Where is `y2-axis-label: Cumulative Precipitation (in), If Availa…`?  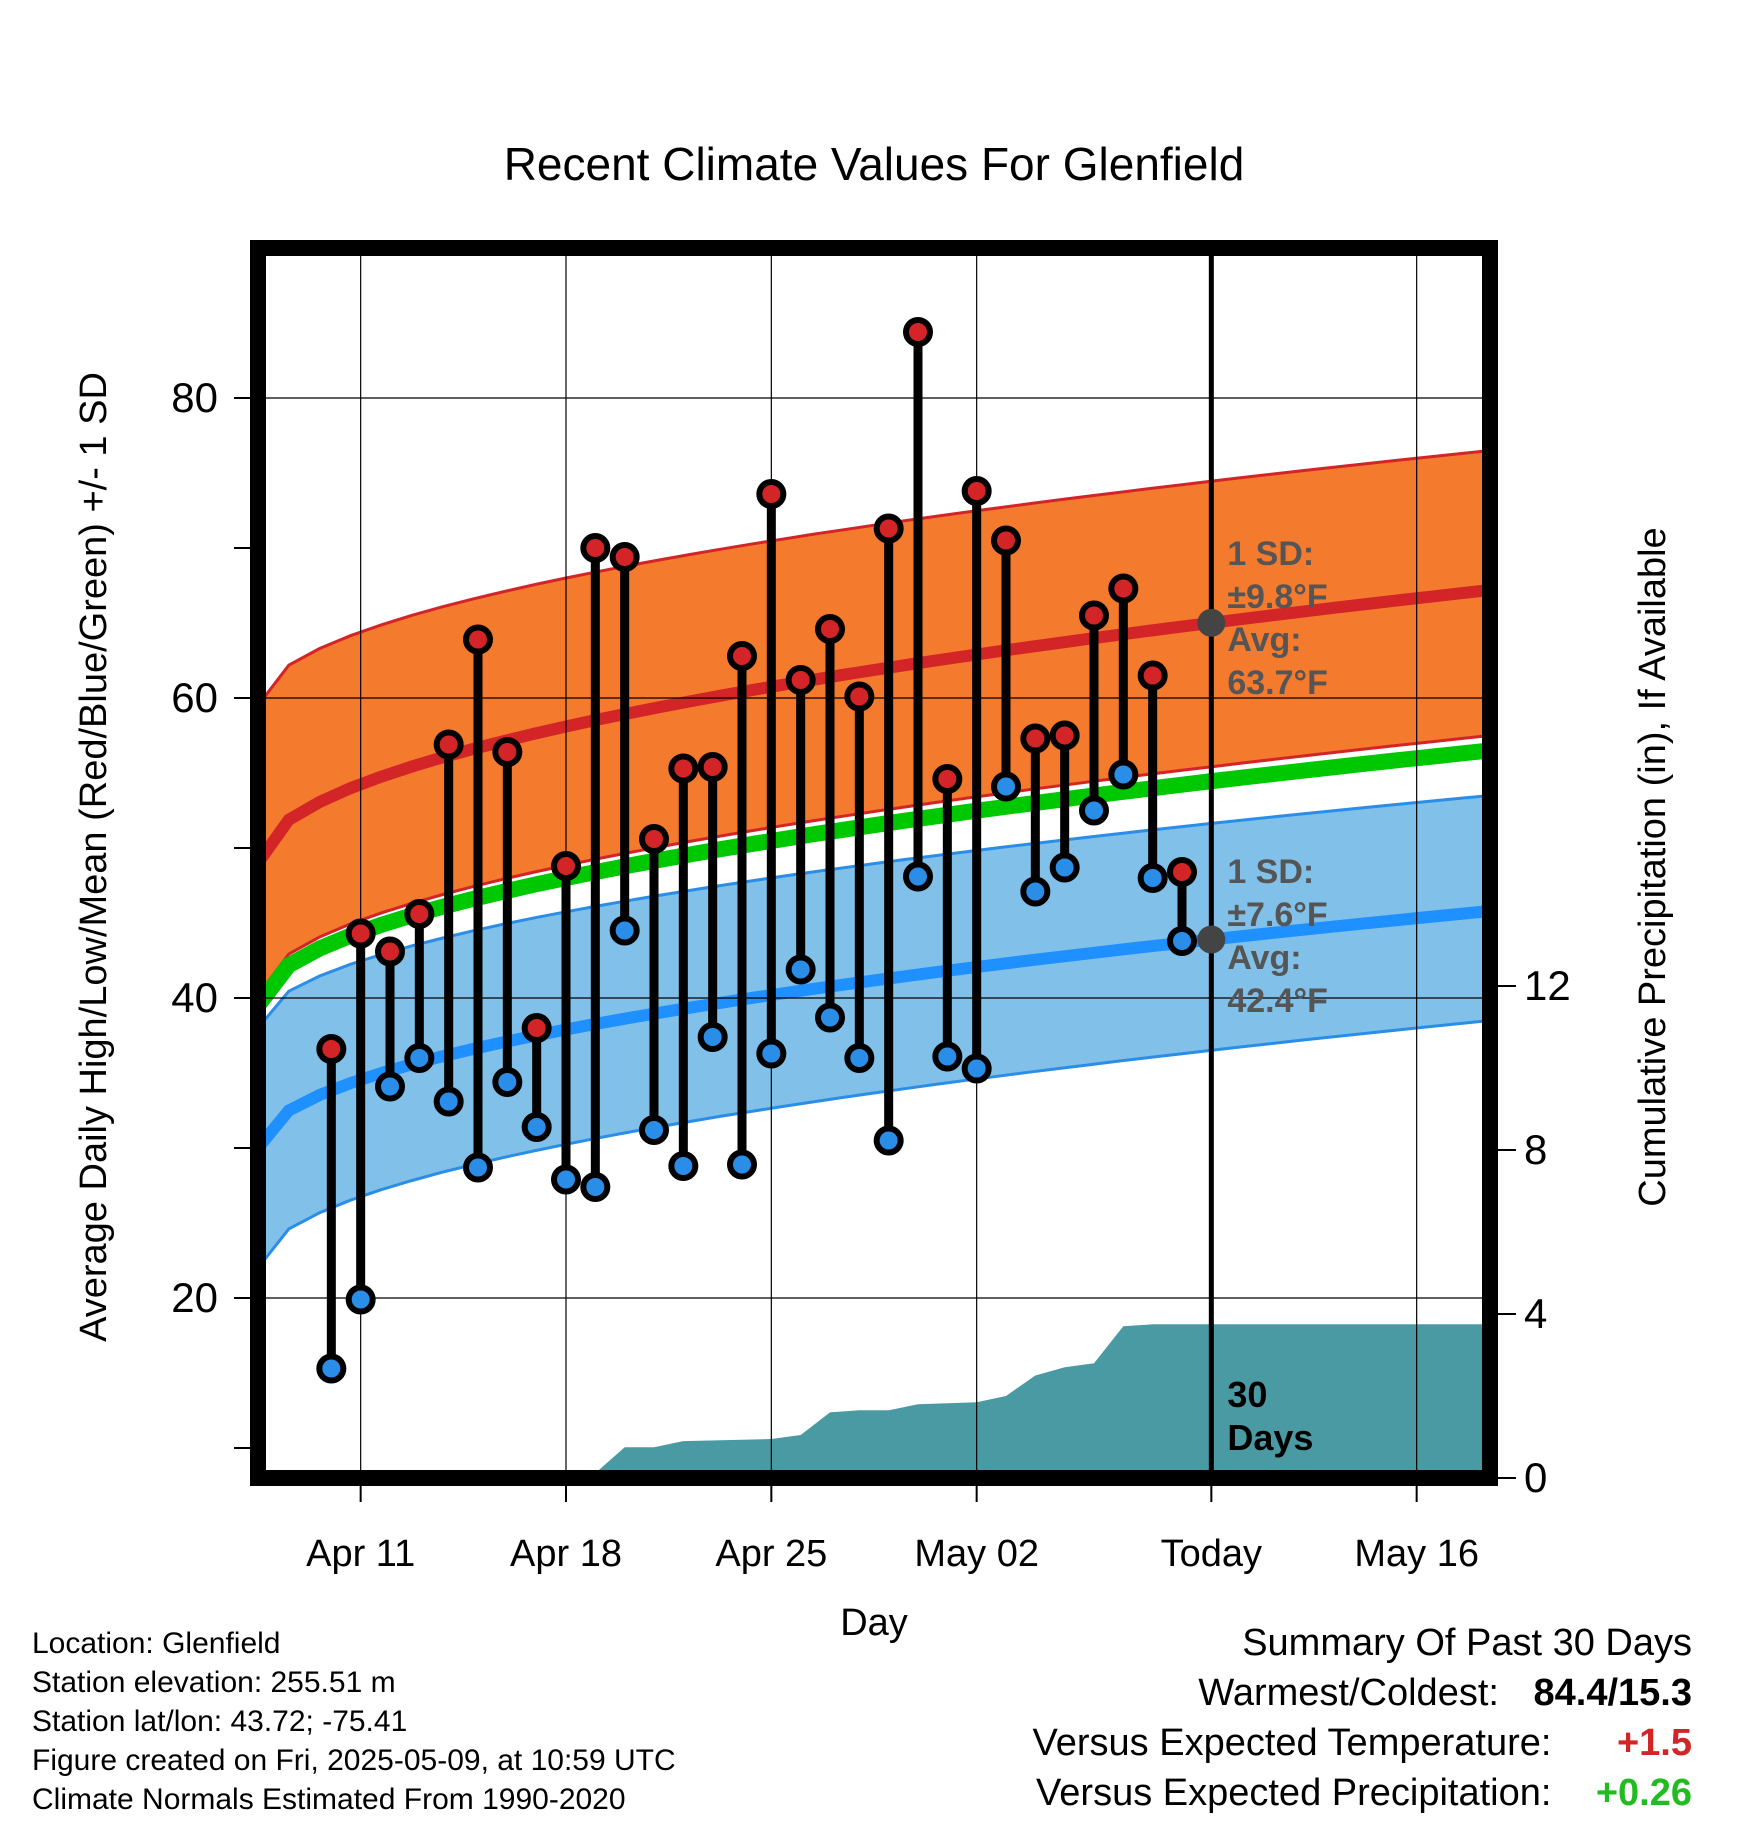
y2-axis-label: Cumulative Precipitation (in), If Availa… is located at coordinates (1653, 866).